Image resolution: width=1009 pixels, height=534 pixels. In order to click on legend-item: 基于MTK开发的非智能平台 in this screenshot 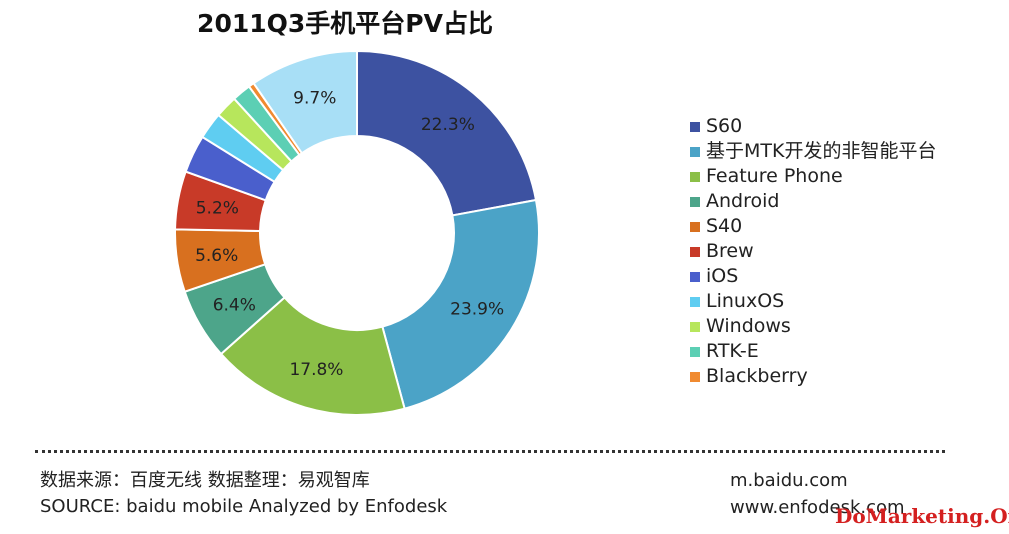, I will do `click(813, 151)`.